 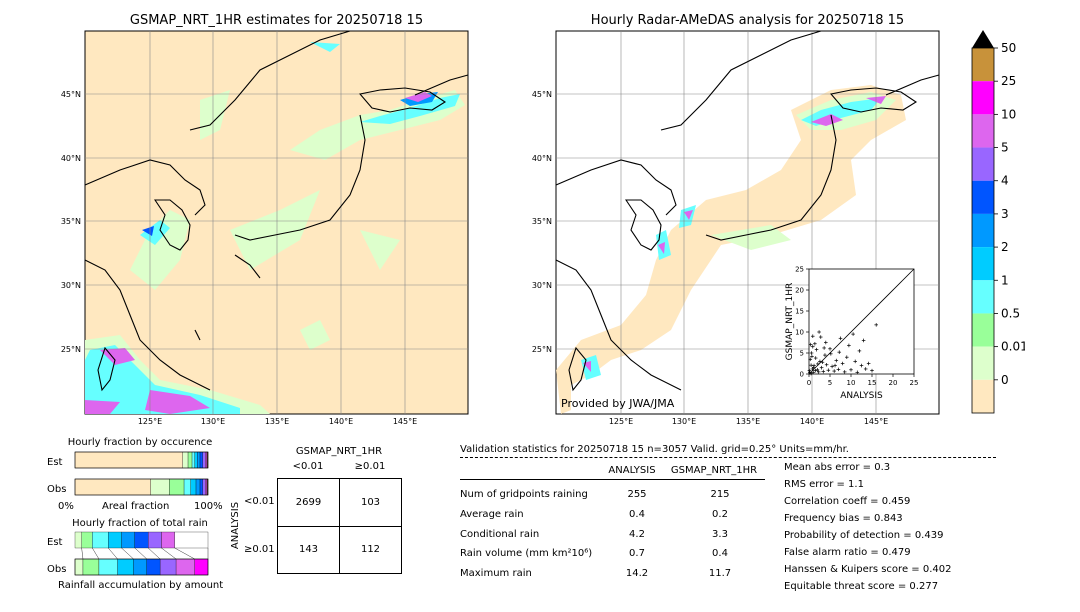 I want to click on map-credit: Provided by JWA/JMA, so click(x=618, y=403).